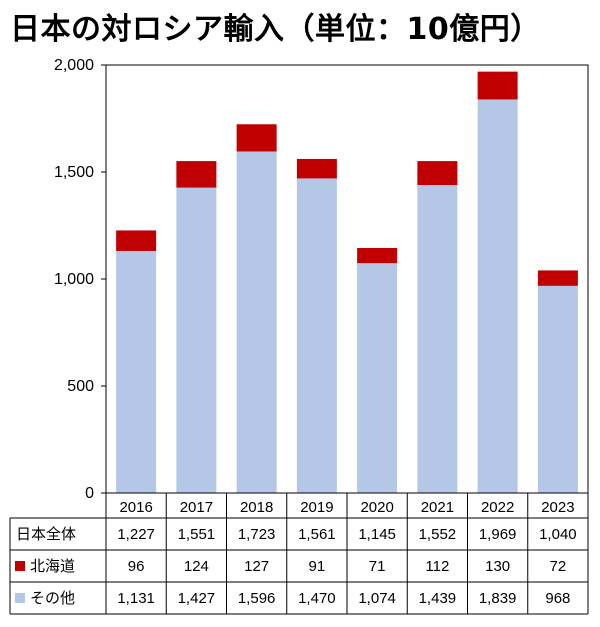  What do you see at coordinates (74, 172) in the screenshot?
I see `y-tick-label: 1,500` at bounding box center [74, 172].